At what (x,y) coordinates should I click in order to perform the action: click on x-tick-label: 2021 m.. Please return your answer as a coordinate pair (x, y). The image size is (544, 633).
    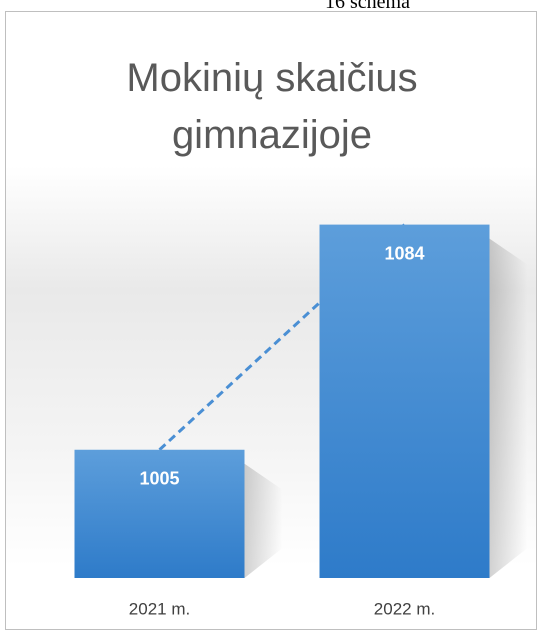
    Looking at the image, I should click on (159, 608).